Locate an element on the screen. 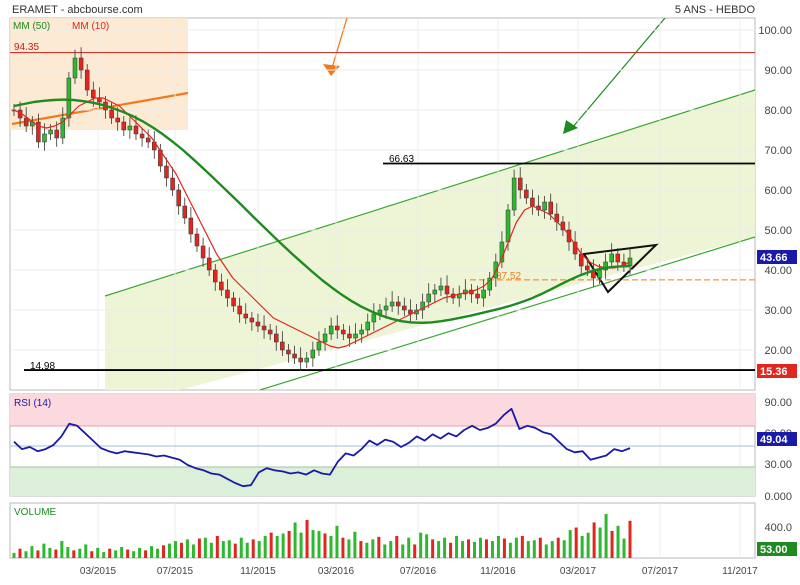 The height and width of the screenshot is (585, 800). price-y-tick-label: 80.00 is located at coordinates (778, 111).